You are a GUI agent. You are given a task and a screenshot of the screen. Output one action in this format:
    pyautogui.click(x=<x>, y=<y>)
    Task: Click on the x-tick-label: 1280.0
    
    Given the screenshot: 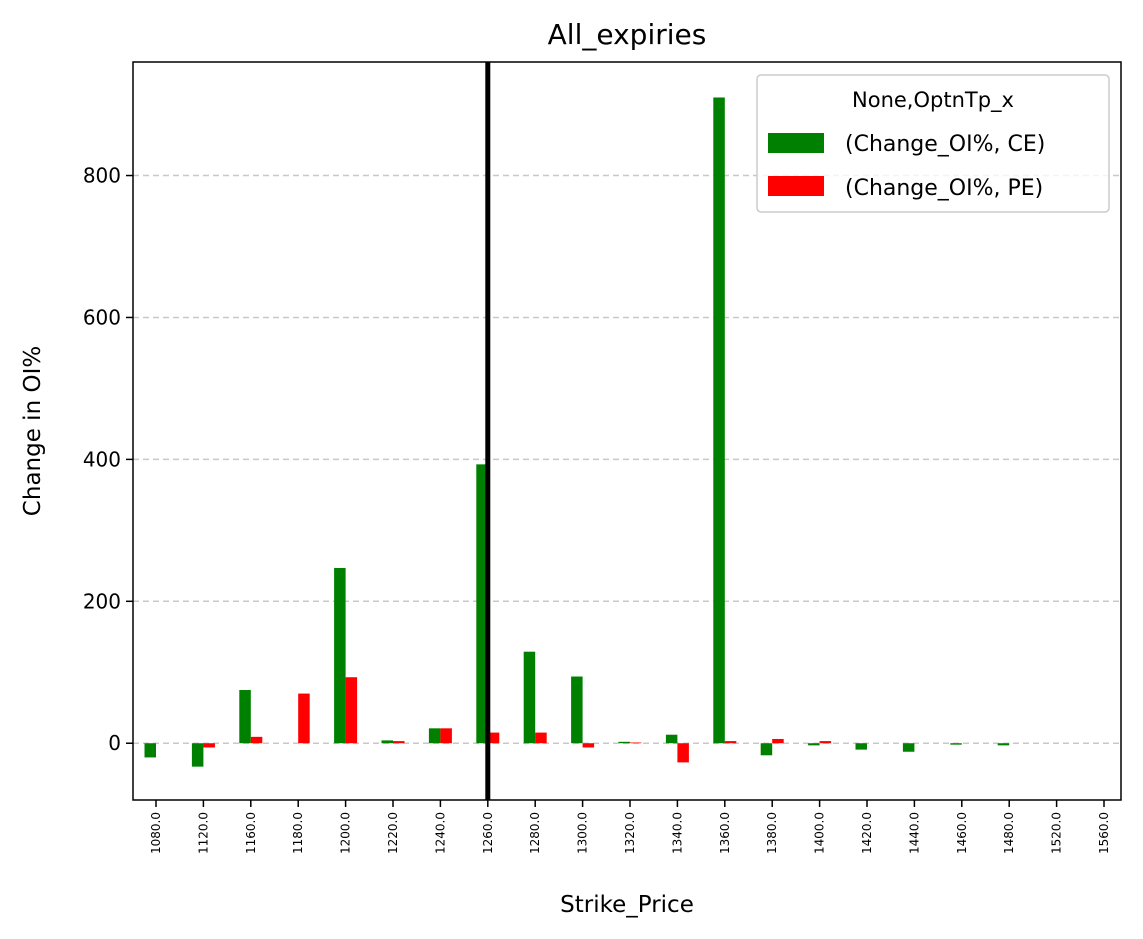 What is the action you would take?
    pyautogui.click(x=535, y=833)
    